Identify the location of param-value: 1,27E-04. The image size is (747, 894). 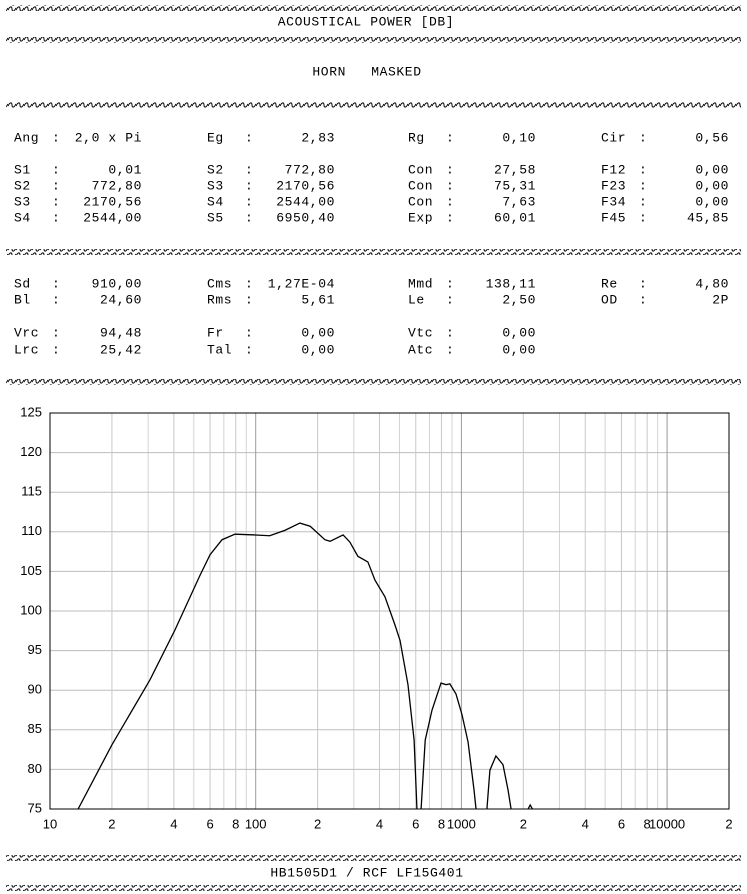
(301, 283).